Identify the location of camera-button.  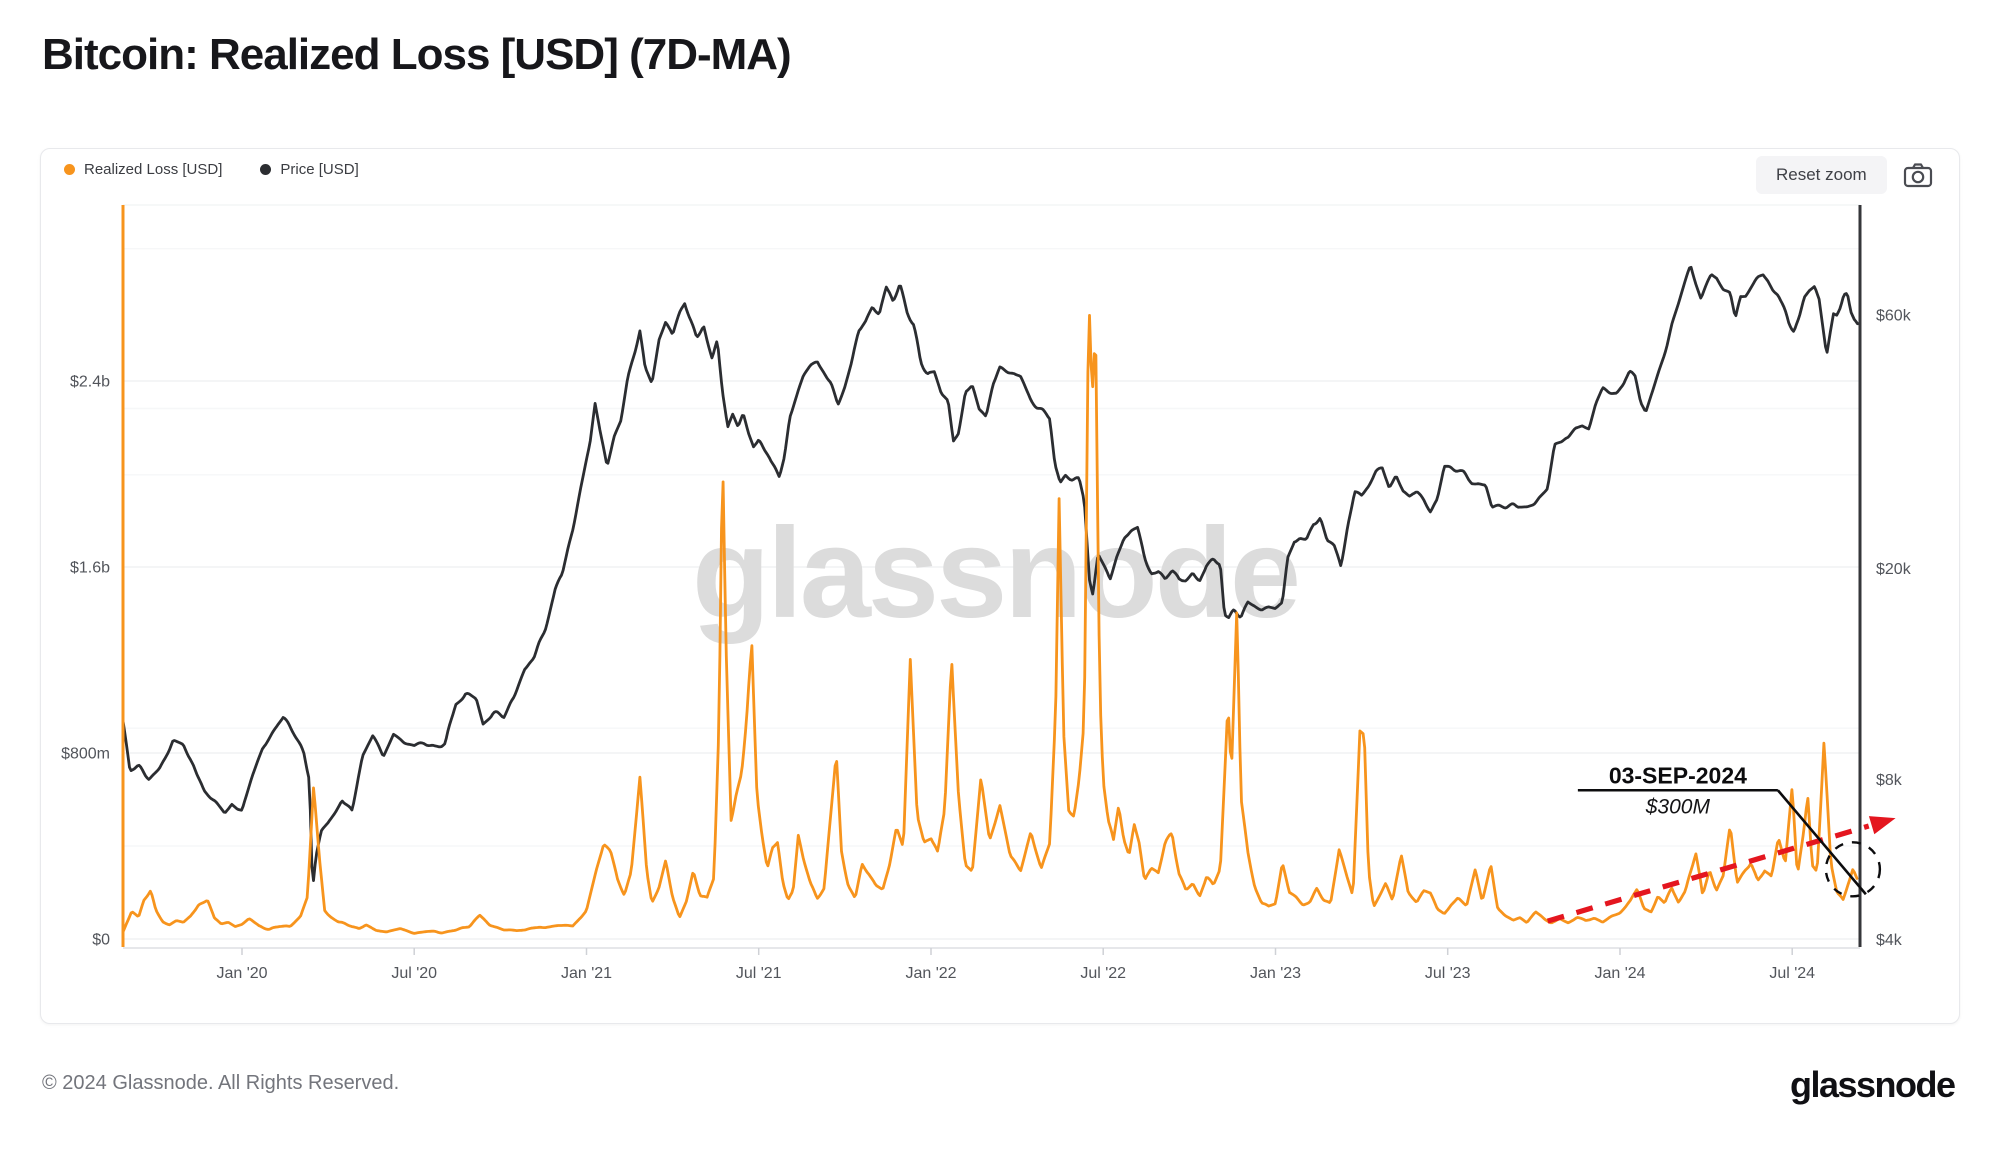
(1918, 175).